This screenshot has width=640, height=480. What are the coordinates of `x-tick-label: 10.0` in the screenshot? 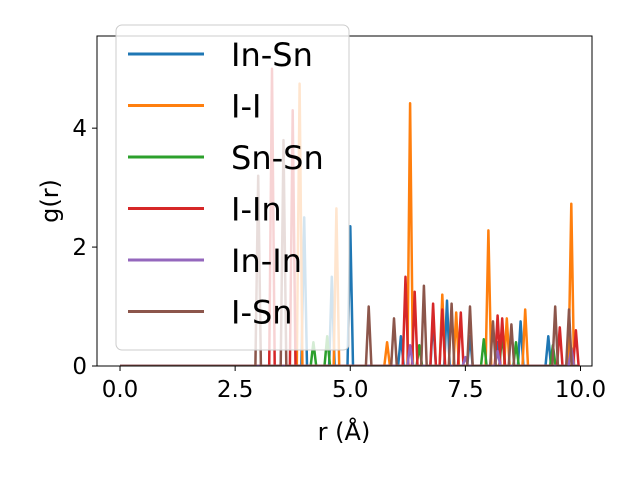 It's located at (580, 390).